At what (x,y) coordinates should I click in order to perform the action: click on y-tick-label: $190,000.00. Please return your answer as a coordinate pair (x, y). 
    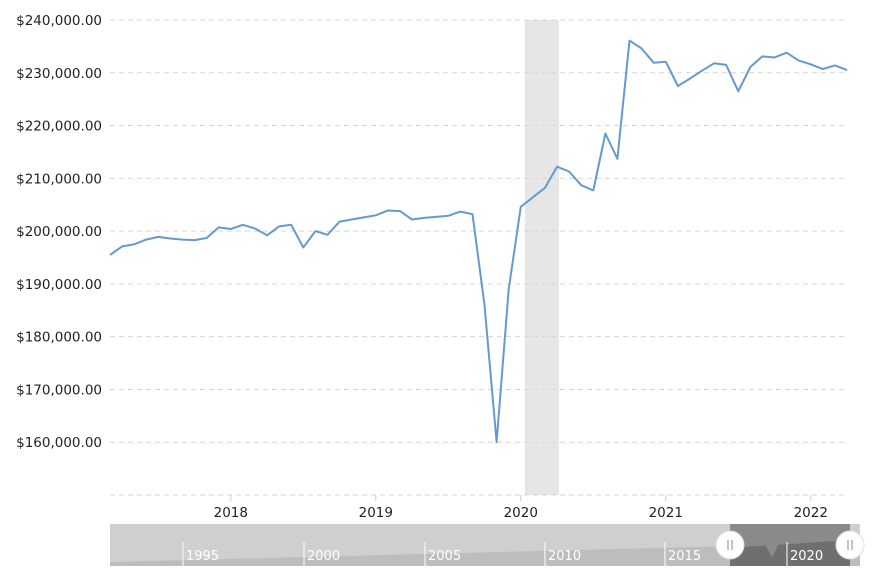
    Looking at the image, I should click on (59, 285).